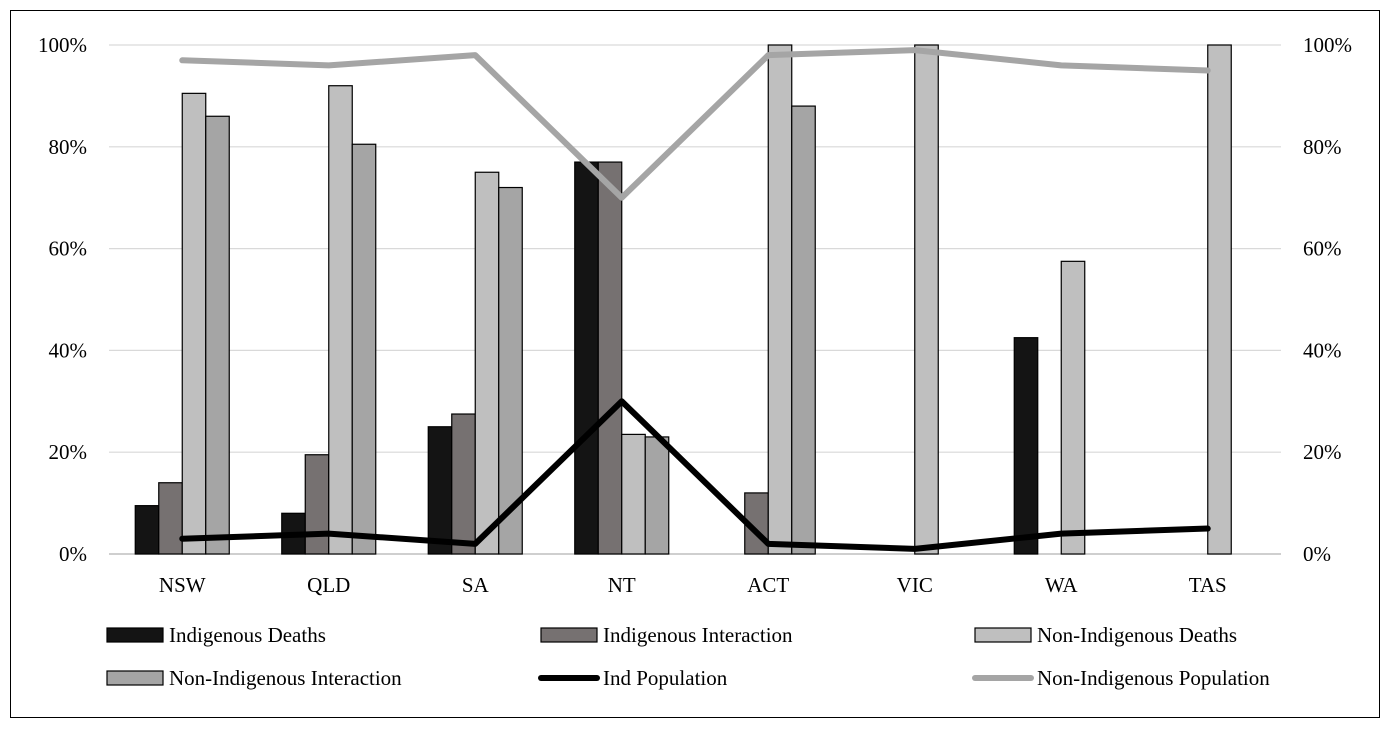 This screenshot has width=1392, height=732. What do you see at coordinates (1322, 452) in the screenshot?
I see `y-tick-label-right: 20%` at bounding box center [1322, 452].